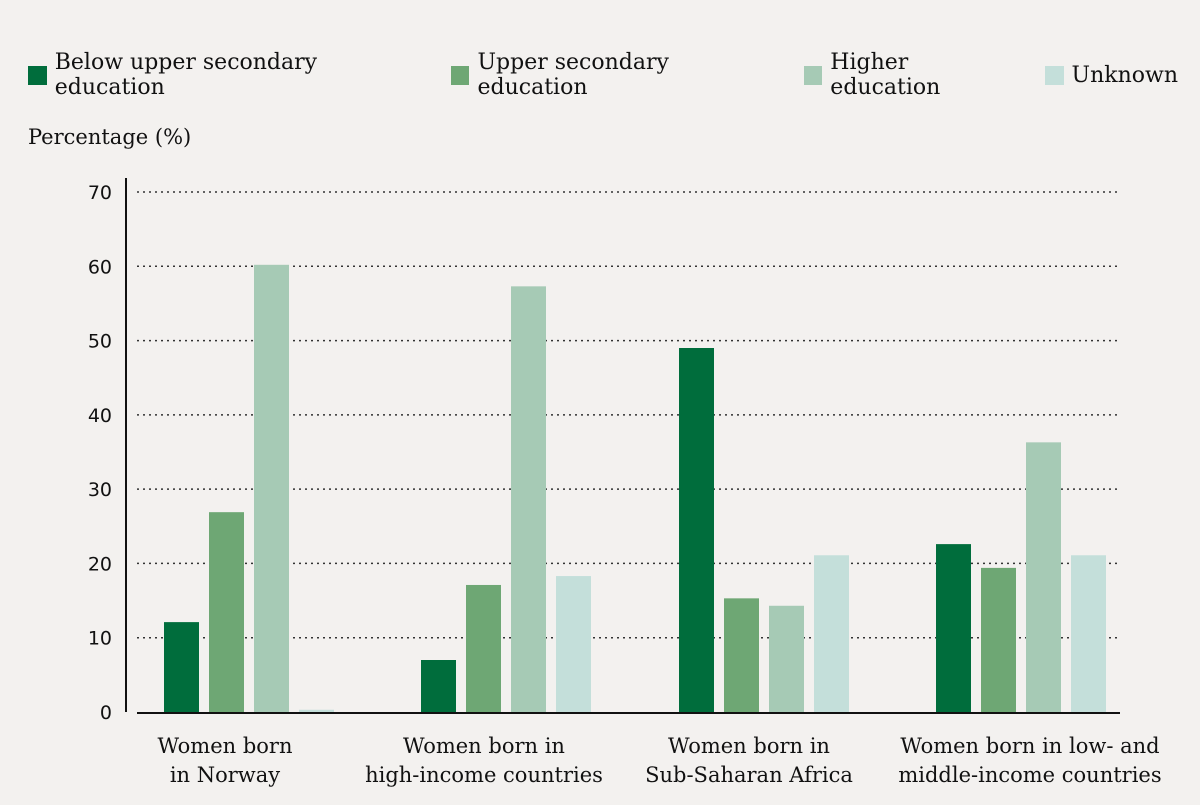 The image size is (1200, 805). What do you see at coordinates (885, 75) in the screenshot?
I see `legend-label: Higher education` at bounding box center [885, 75].